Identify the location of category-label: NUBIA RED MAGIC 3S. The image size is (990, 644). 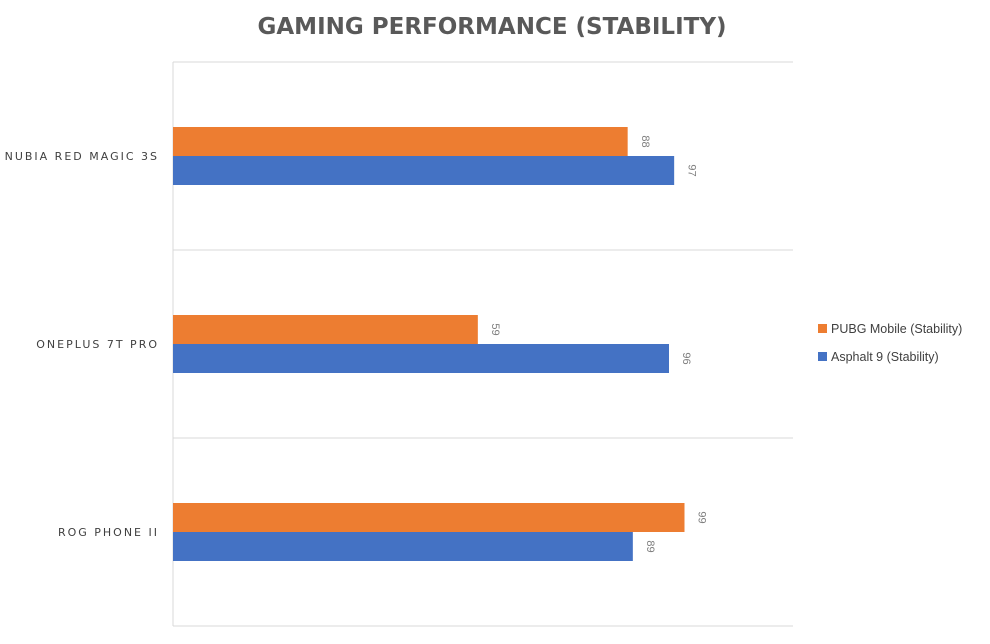
(82, 156).